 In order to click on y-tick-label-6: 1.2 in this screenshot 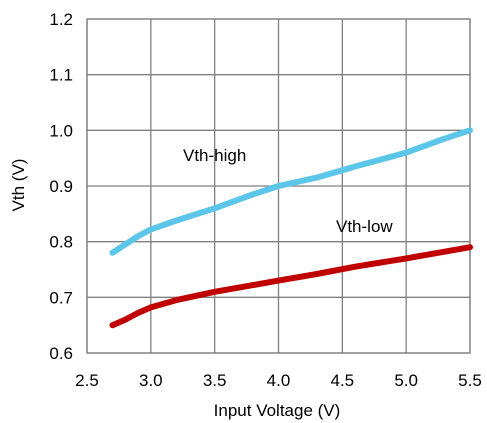, I will do `click(61, 19)`.